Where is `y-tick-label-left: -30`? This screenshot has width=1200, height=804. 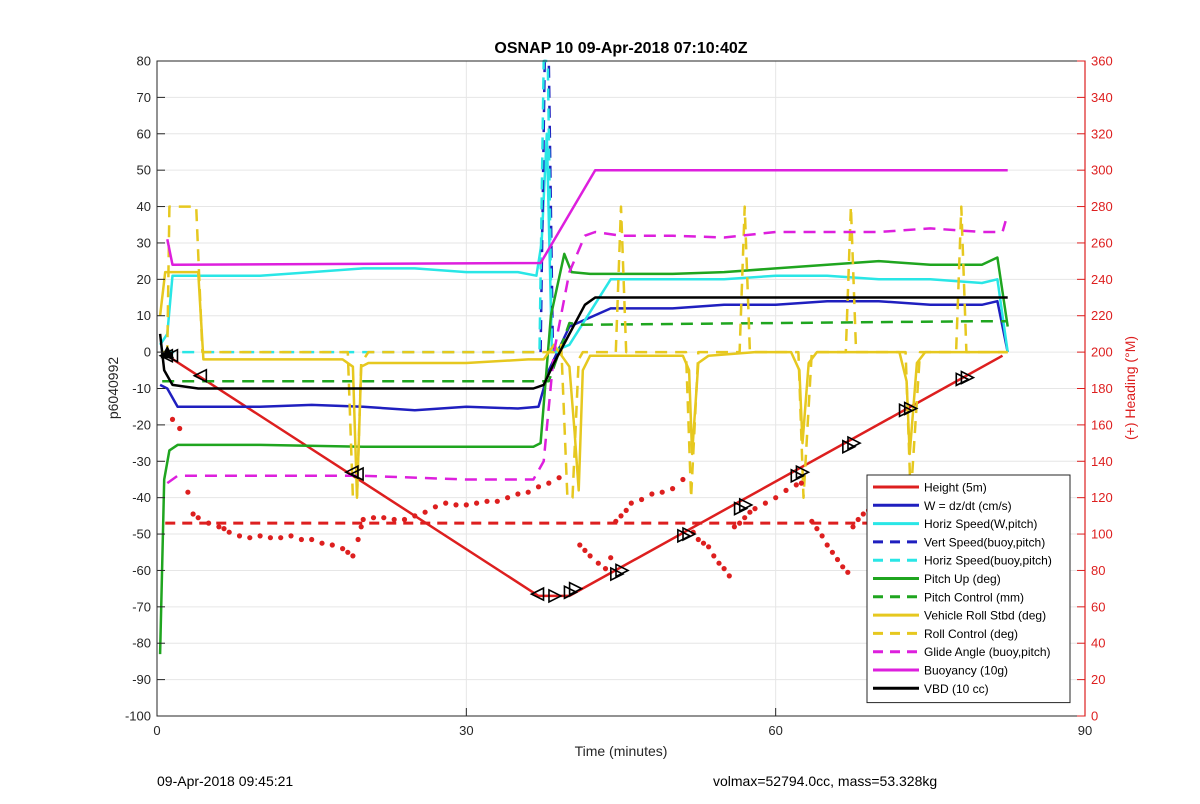
y-tick-label-left: -30 is located at coordinates (141, 461).